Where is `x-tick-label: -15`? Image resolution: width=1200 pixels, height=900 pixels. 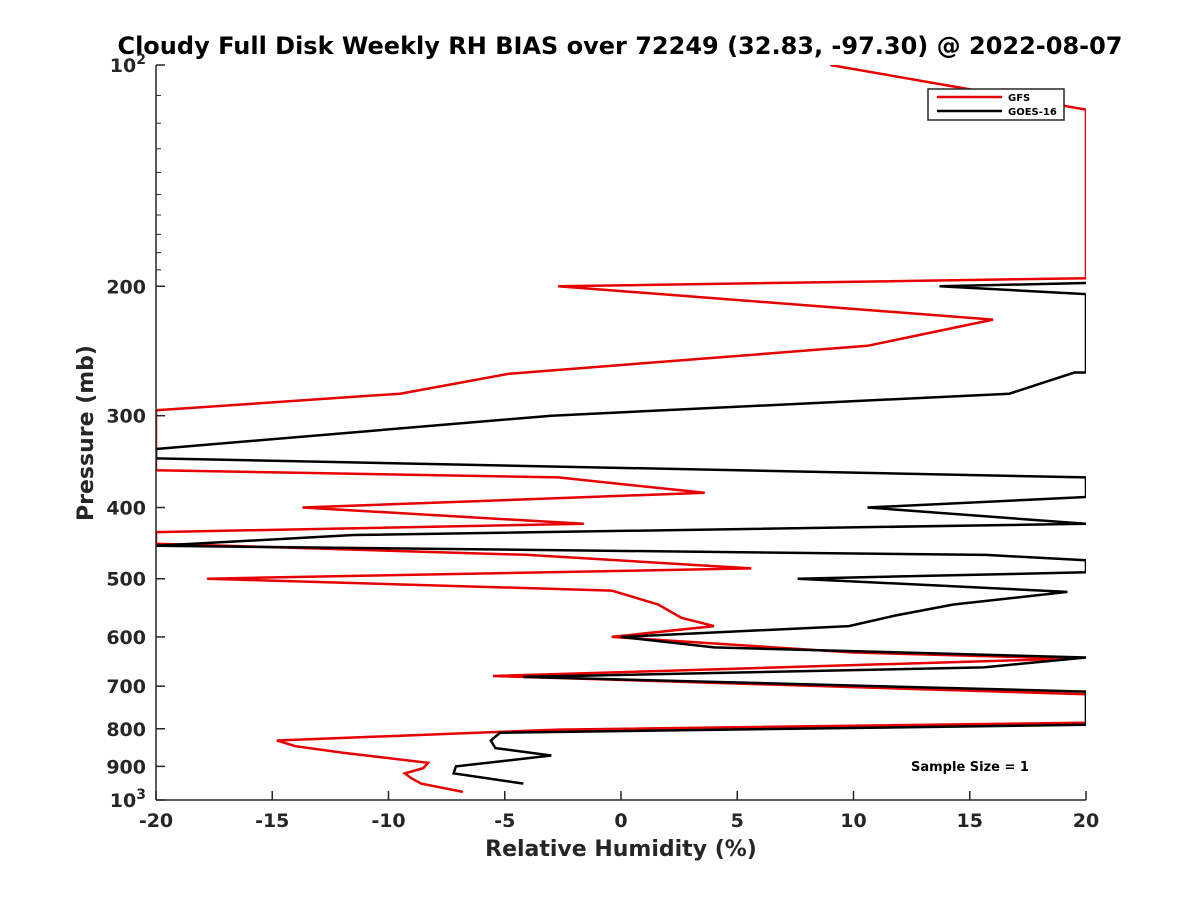 x-tick-label: -15 is located at coordinates (272, 821).